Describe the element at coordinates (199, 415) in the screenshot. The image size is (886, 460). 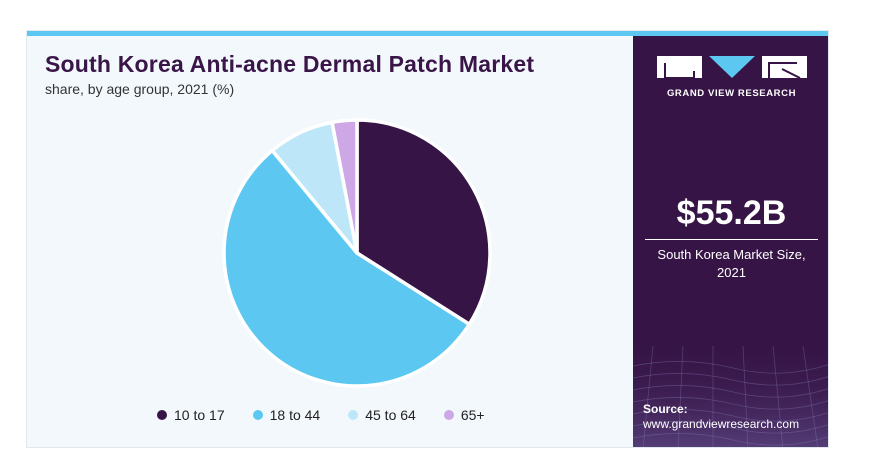
I see `legend-label: 10 to 17` at that location.